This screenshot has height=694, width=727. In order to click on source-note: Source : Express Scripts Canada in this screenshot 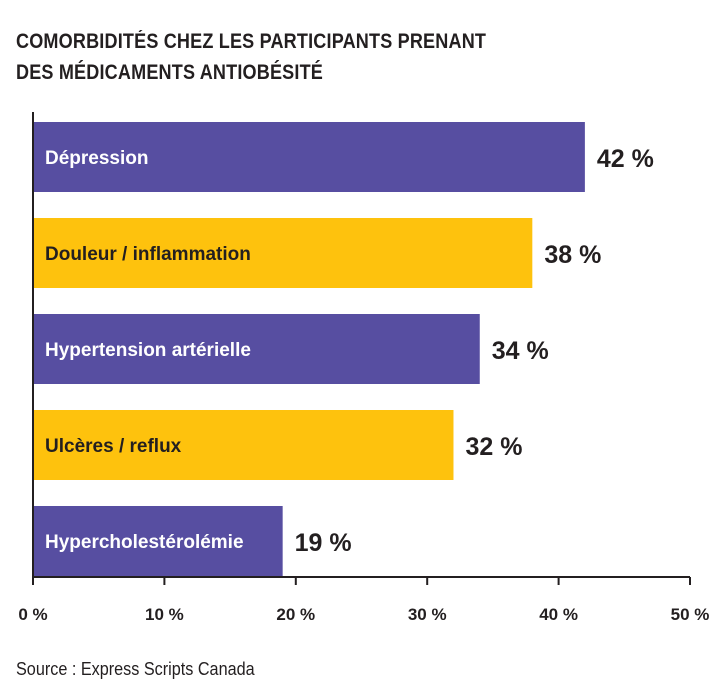, I will do `click(135, 669)`.